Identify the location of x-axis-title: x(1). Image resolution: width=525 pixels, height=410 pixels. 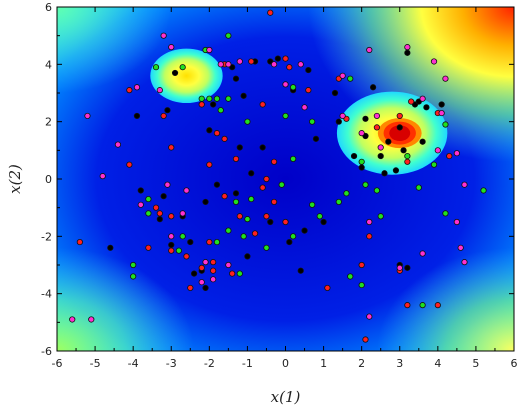
(286, 397).